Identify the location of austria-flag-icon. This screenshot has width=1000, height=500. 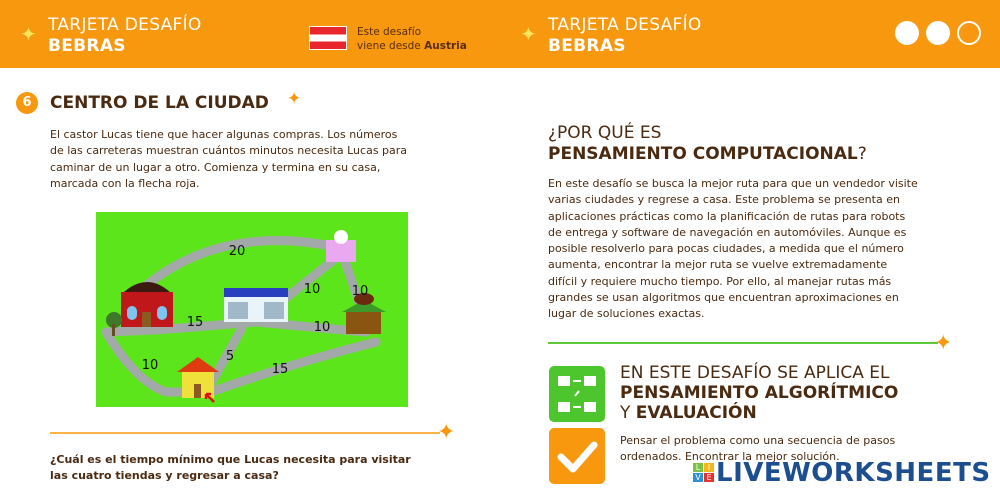
(328, 38).